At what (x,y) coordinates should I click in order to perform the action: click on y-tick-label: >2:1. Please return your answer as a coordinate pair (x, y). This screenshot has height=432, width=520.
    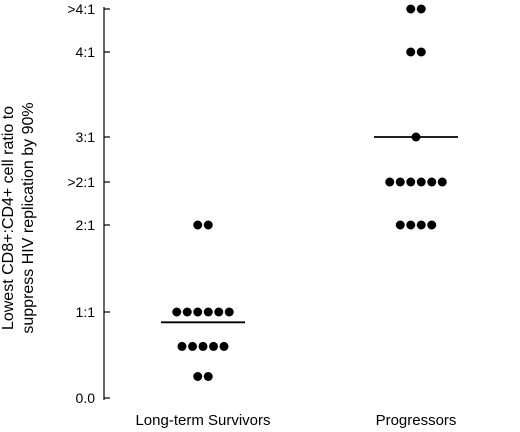
    Looking at the image, I should click on (81, 182).